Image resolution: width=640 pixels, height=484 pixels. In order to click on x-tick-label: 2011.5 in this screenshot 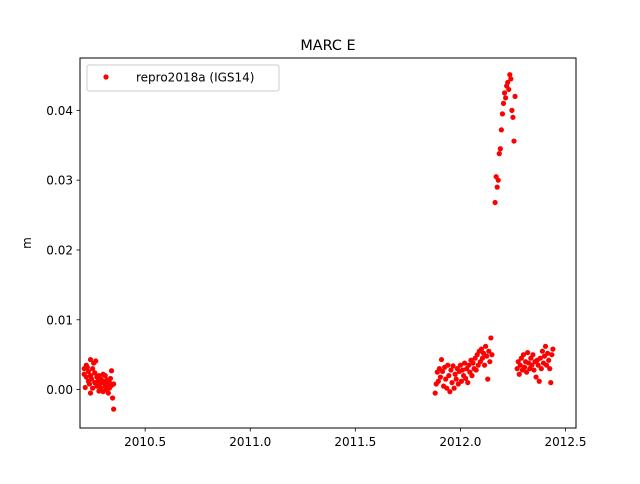, I will do `click(355, 442)`.